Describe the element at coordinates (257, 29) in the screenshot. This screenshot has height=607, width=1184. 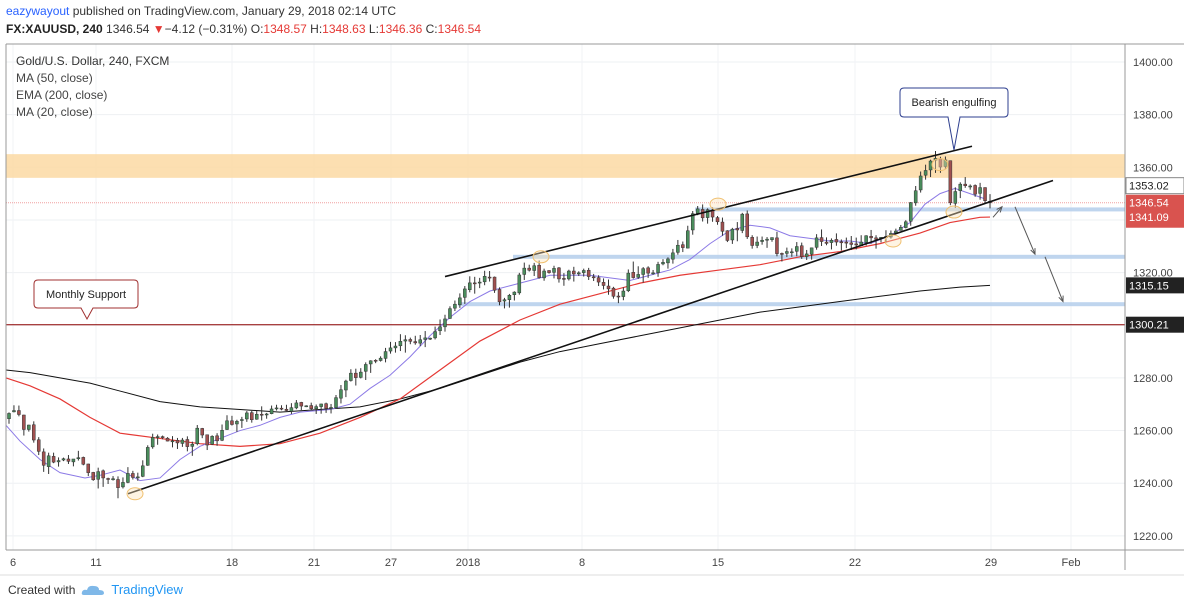
I see `open-label: O:` at that location.